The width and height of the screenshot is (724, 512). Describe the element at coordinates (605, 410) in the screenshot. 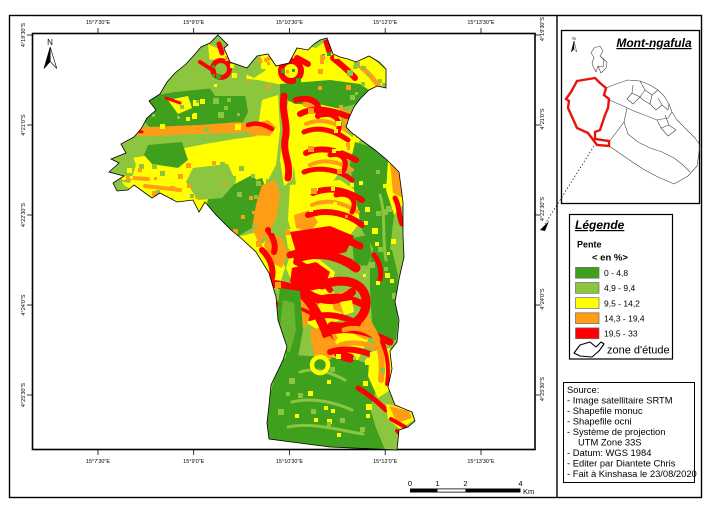

I see `svg-text: - Shapefile monuc` at that location.